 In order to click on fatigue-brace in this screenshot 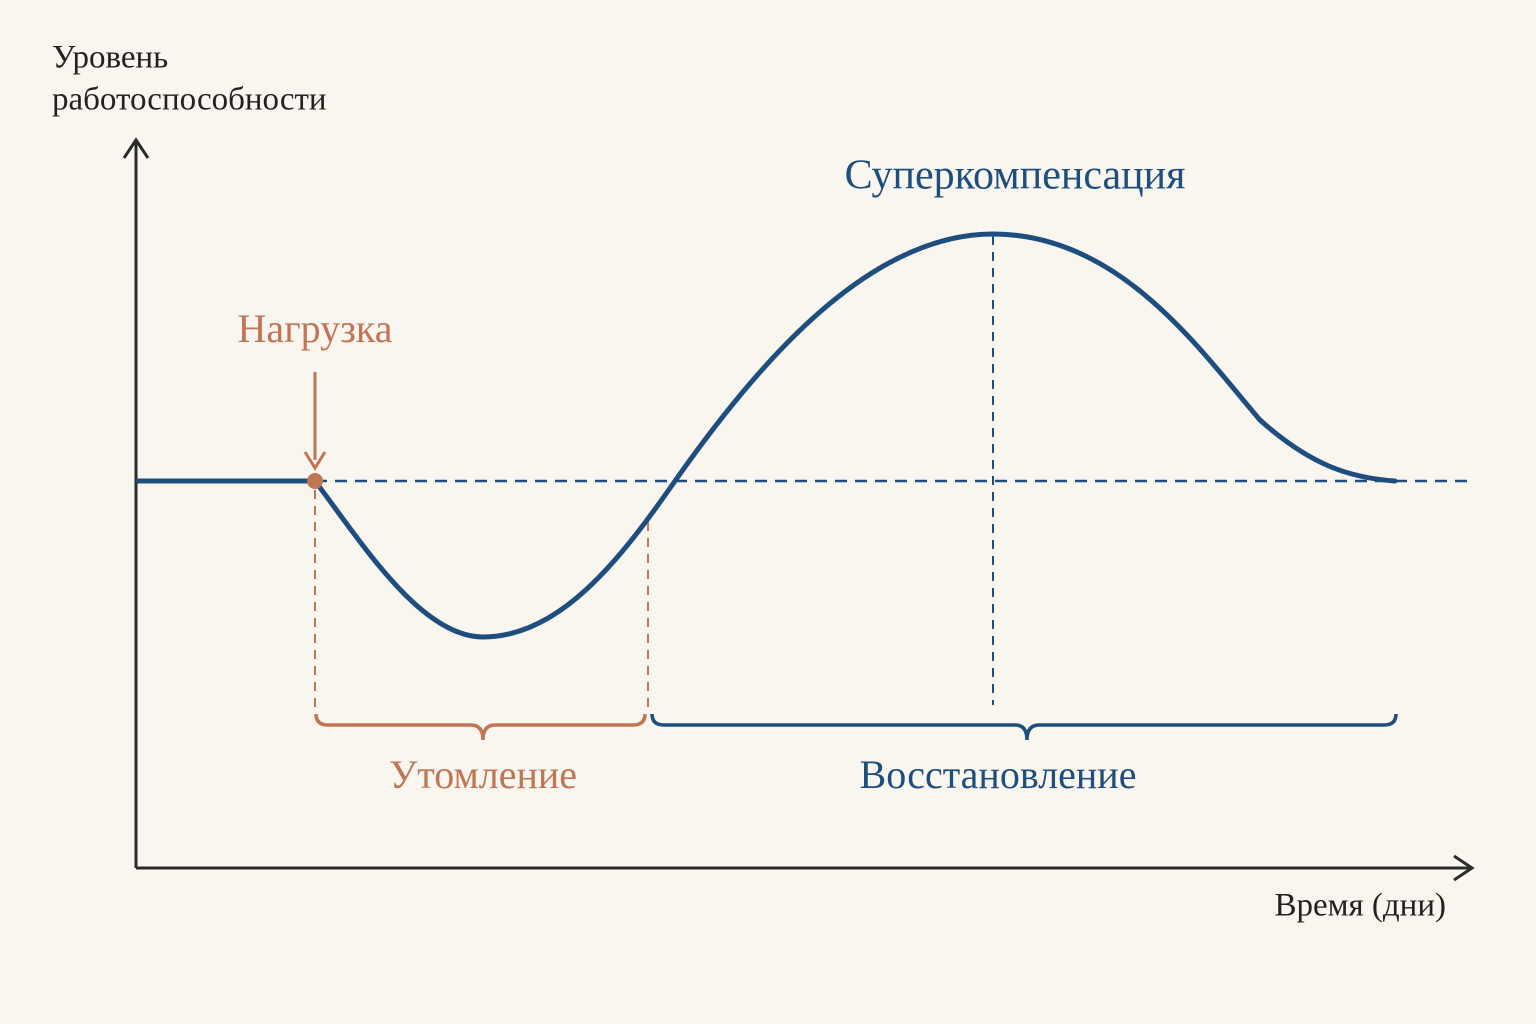, I will do `click(480, 727)`.